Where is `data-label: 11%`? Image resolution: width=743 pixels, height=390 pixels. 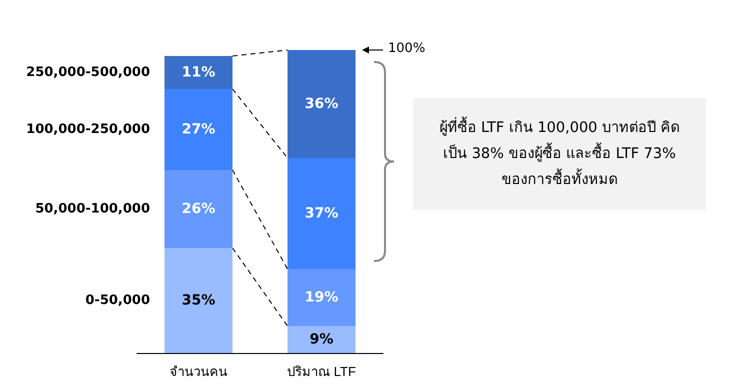
data-label: 11% is located at coordinates (199, 72).